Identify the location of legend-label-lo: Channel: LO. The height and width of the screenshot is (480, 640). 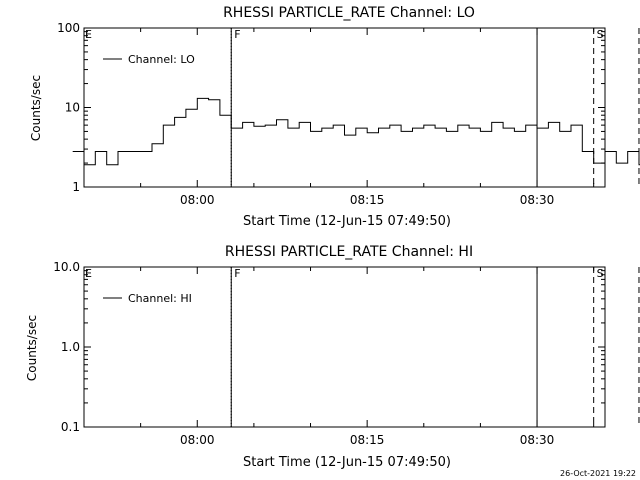
(161, 59).